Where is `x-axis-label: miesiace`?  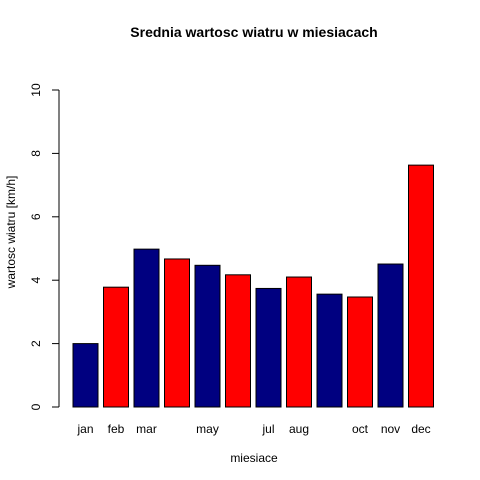
x-axis-label: miesiace is located at coordinates (254, 458).